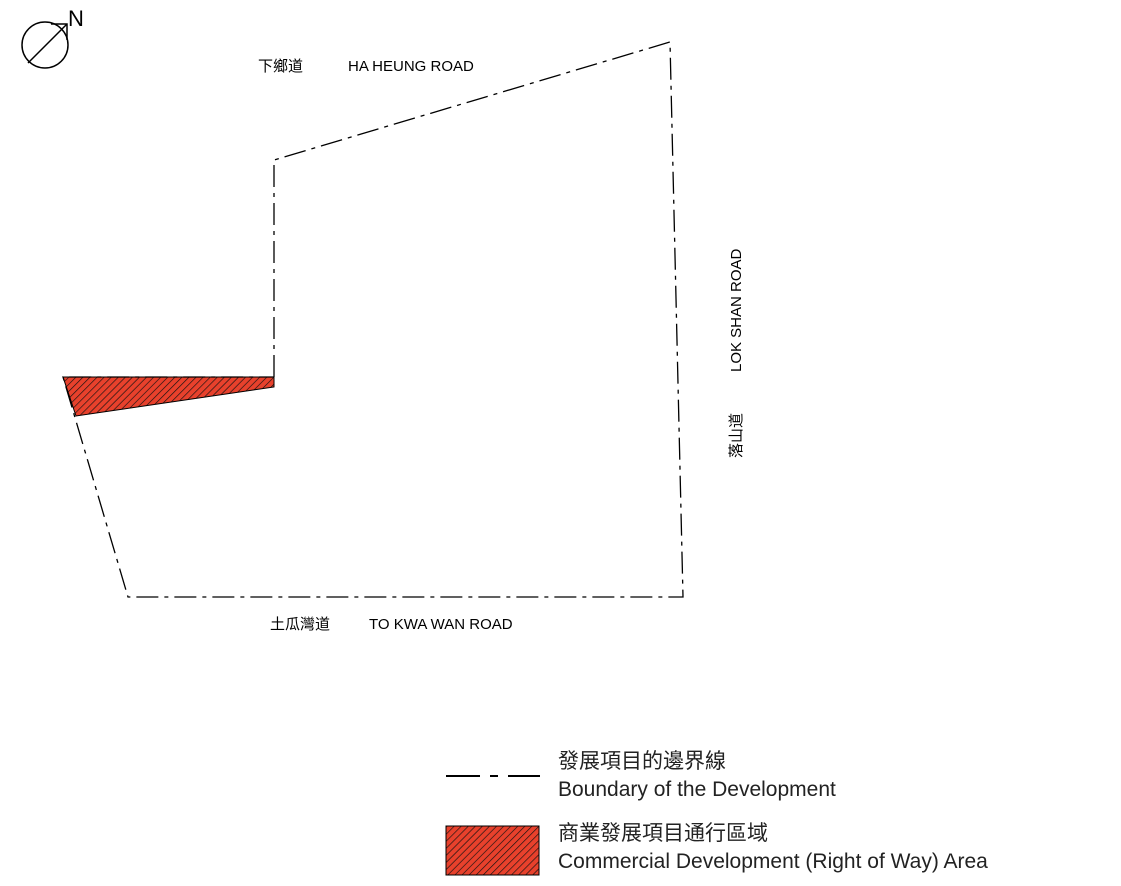  What do you see at coordinates (441, 624) in the screenshot?
I see `road-label-south-en: TO KWA WAN ROAD` at bounding box center [441, 624].